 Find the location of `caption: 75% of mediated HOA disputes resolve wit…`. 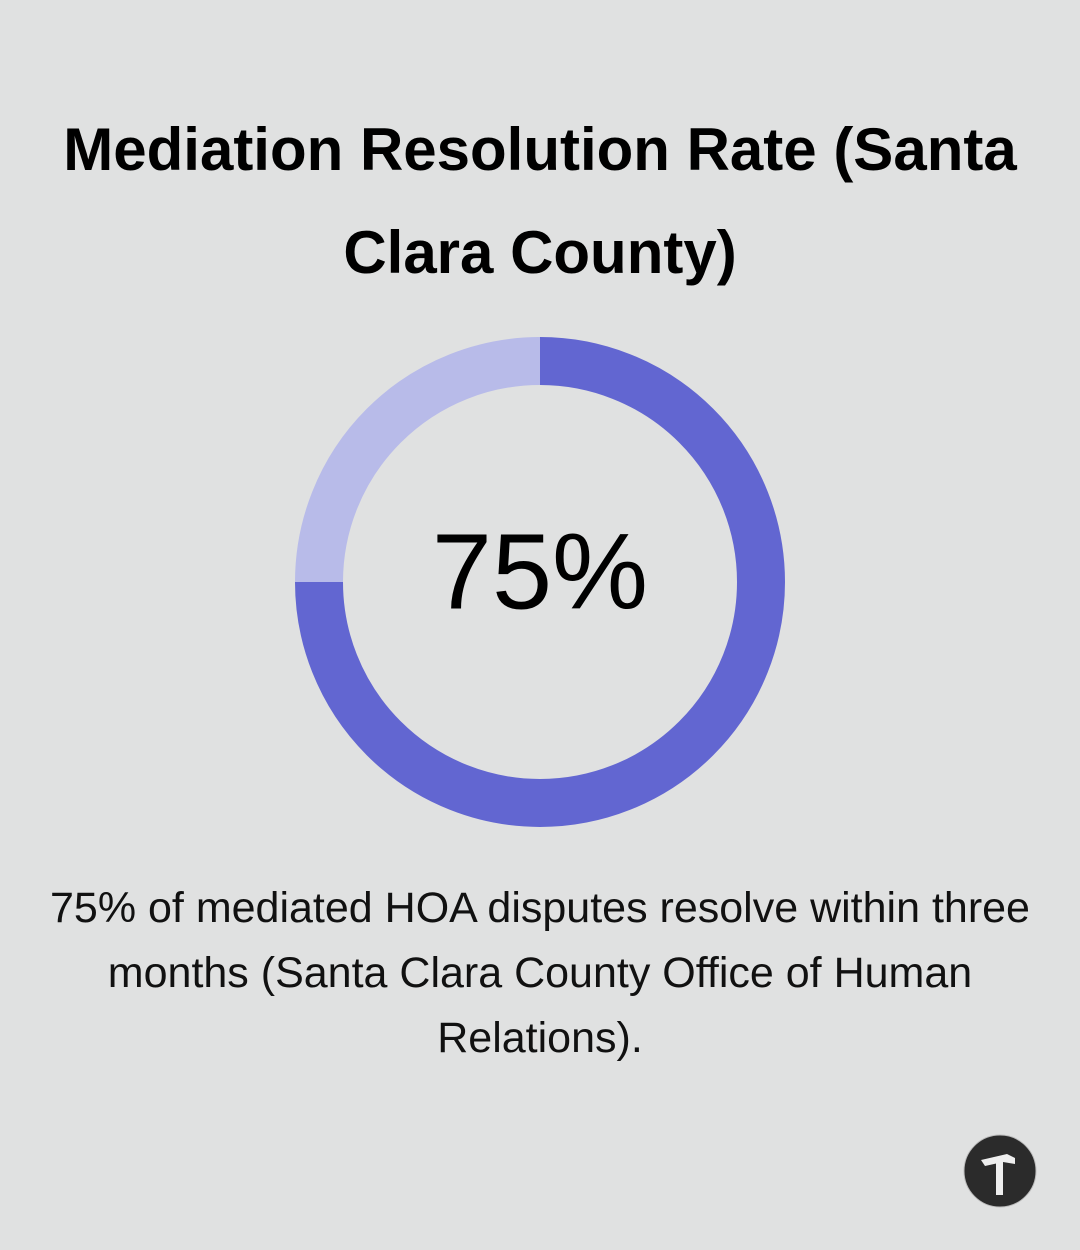

caption: 75% of mediated HOA disputes resolve wit… is located at coordinates (540, 973).